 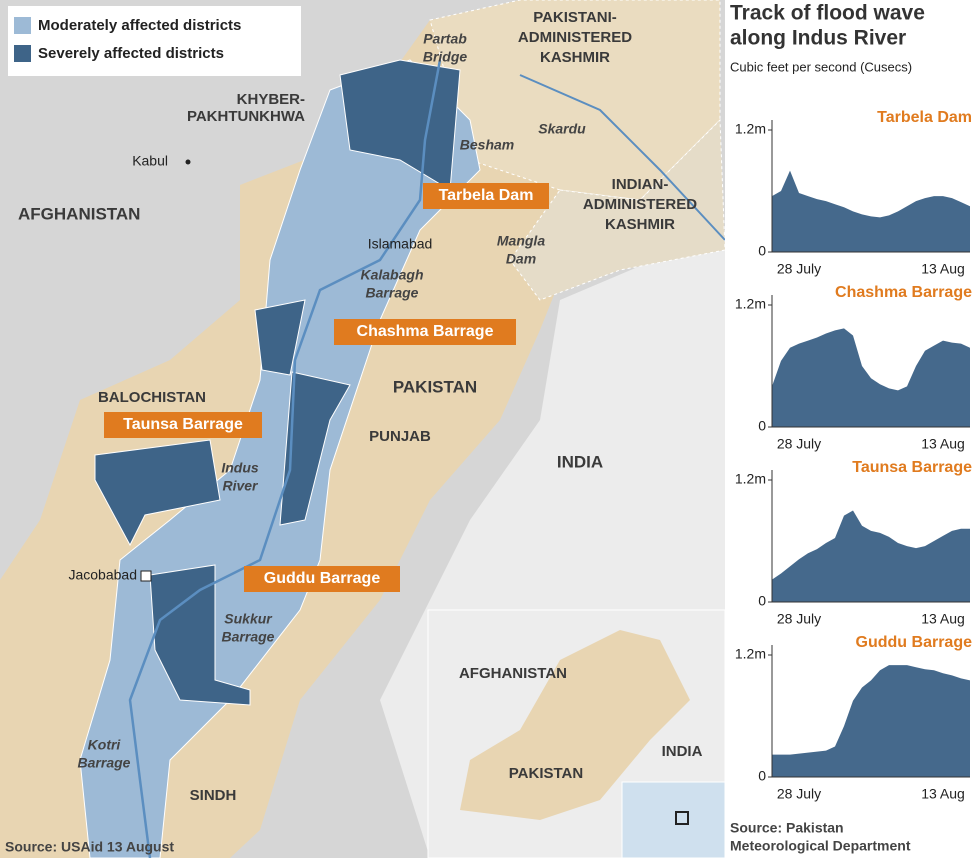 I want to click on region-label: INDIAN-, so click(x=640, y=184).